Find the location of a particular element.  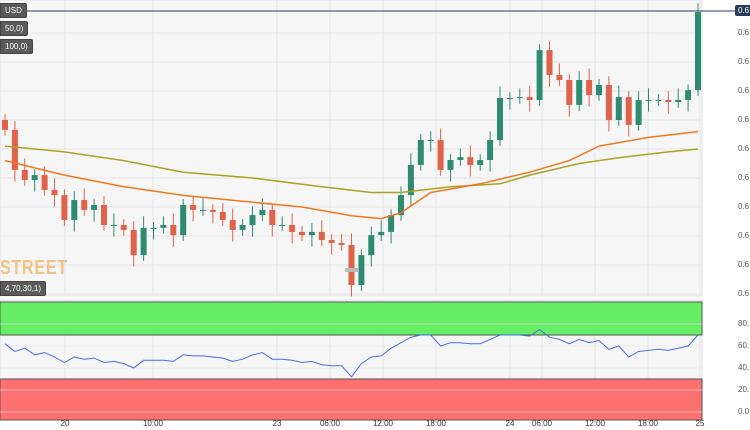

x-tick-label: 24 is located at coordinates (510, 423).